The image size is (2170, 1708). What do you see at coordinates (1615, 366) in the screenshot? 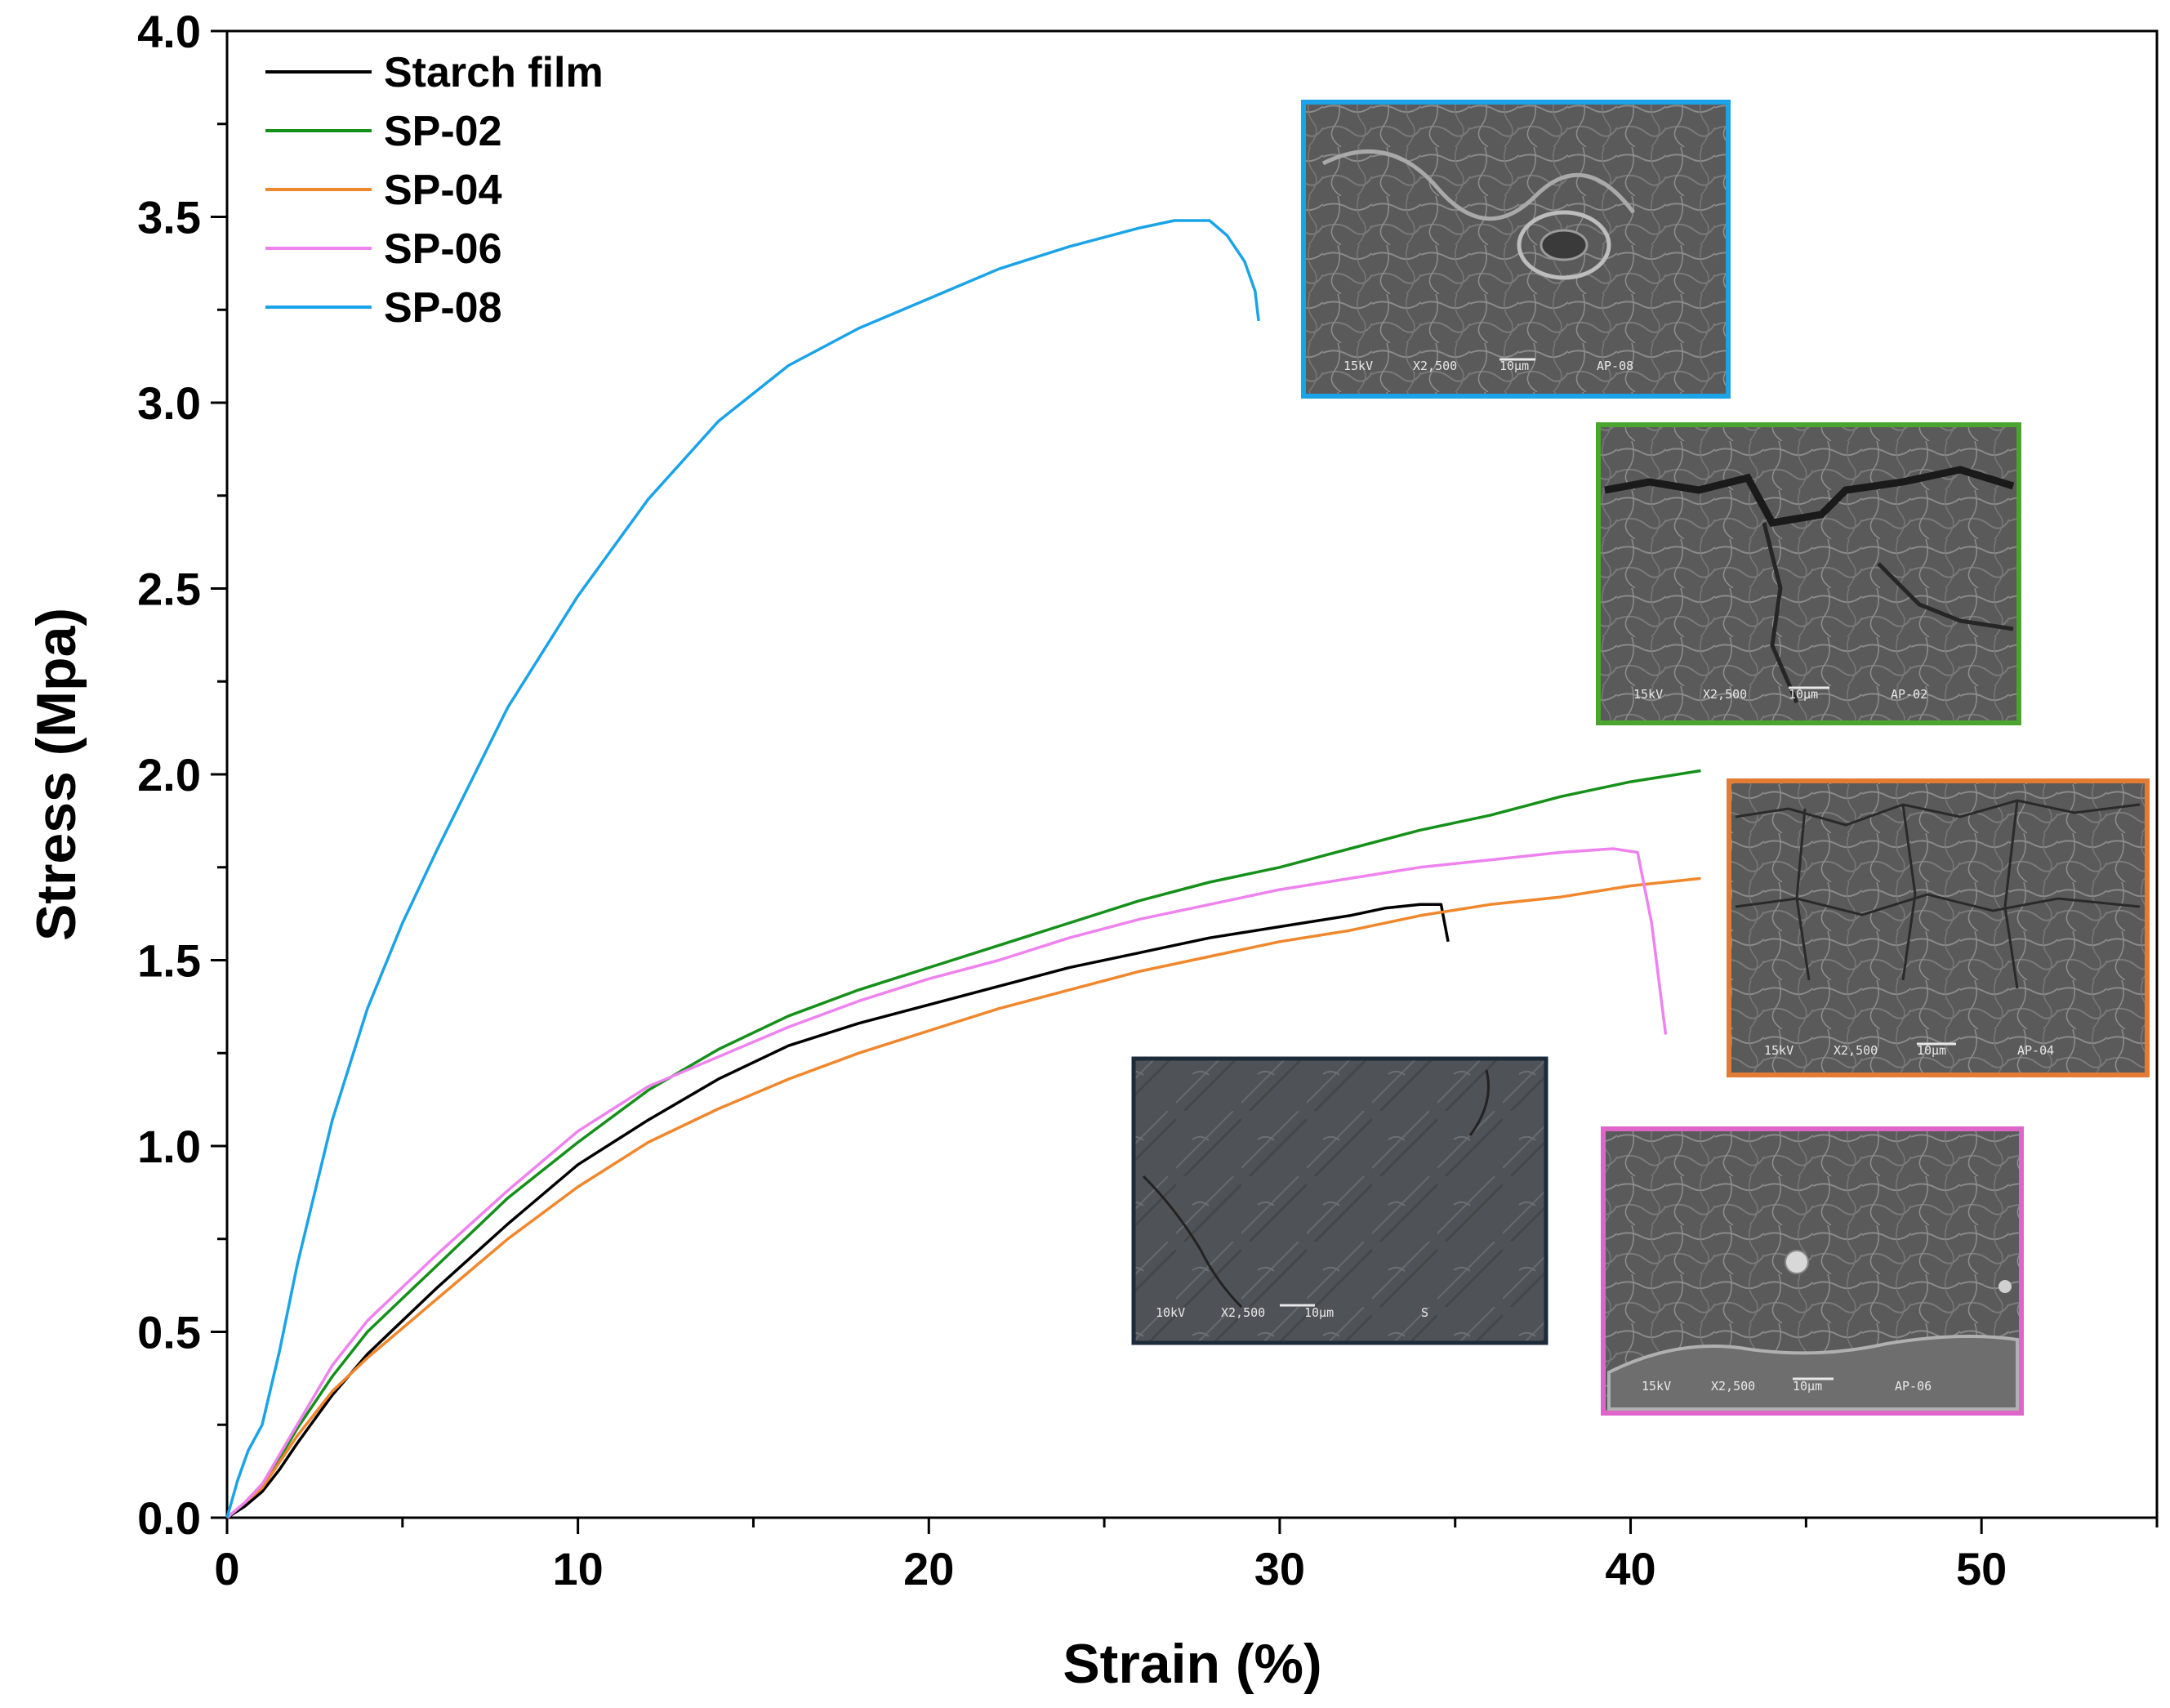
I see `sem-caption-sample: AP-08` at bounding box center [1615, 366].